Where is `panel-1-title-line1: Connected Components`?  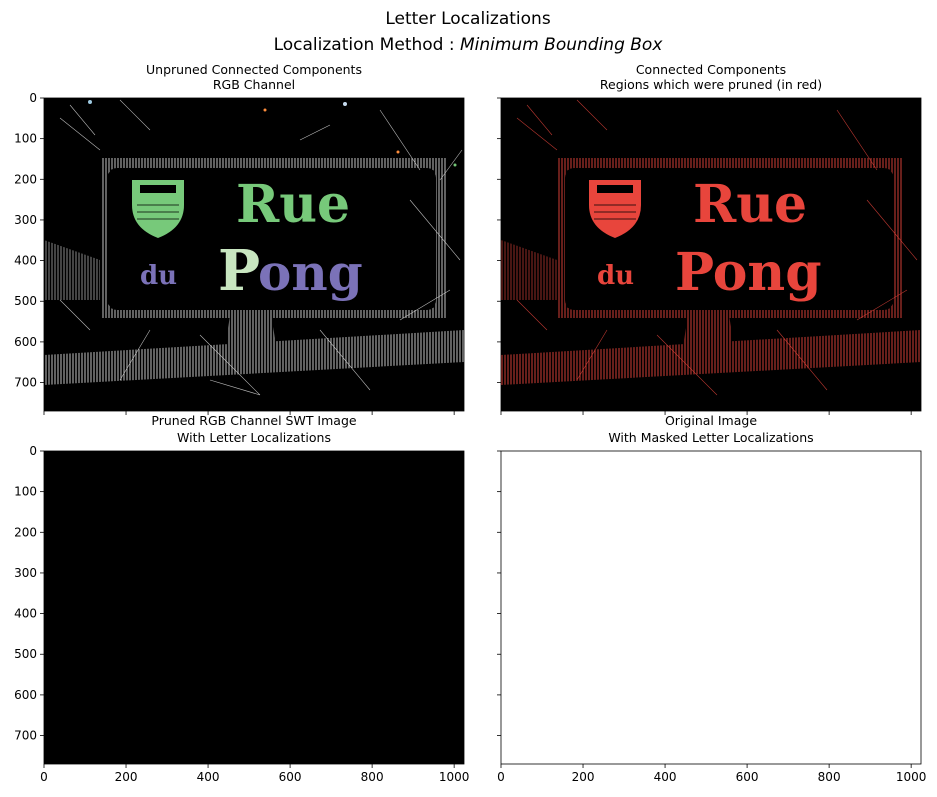
panel-1-title-line1: Connected Components is located at coordinates (711, 69).